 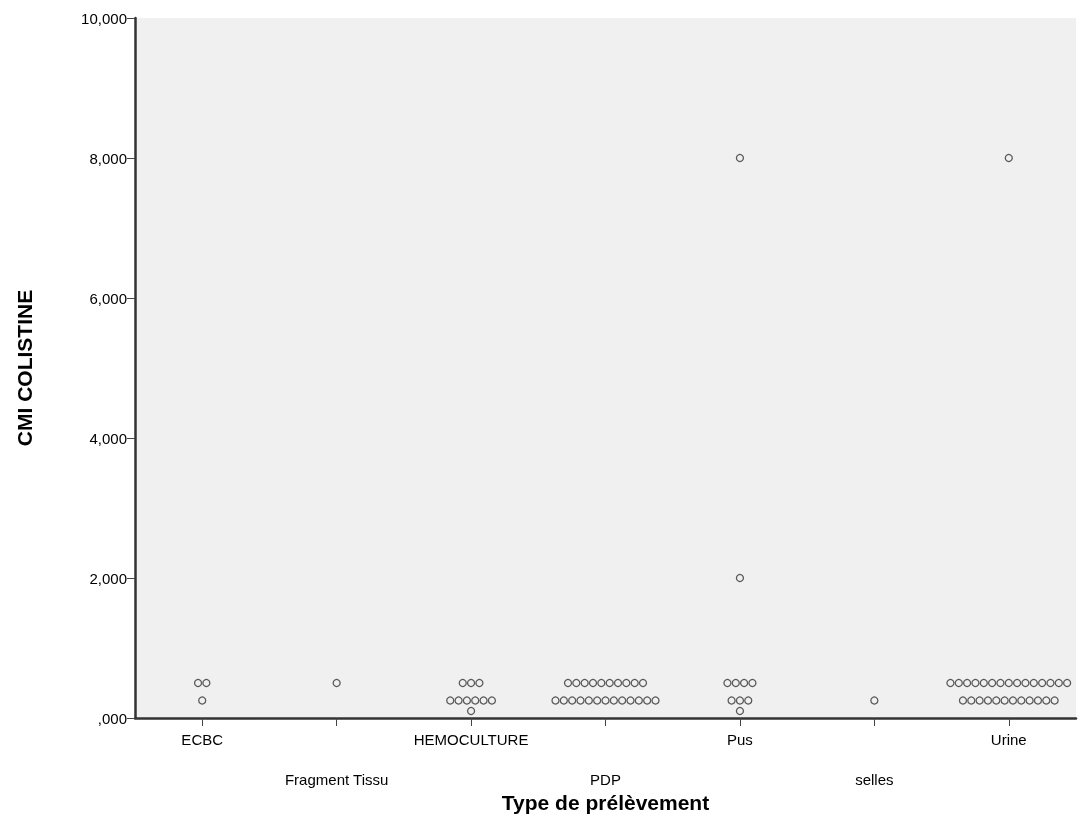 What do you see at coordinates (104, 18) in the screenshot?
I see `y-tick-label: 10,000` at bounding box center [104, 18].